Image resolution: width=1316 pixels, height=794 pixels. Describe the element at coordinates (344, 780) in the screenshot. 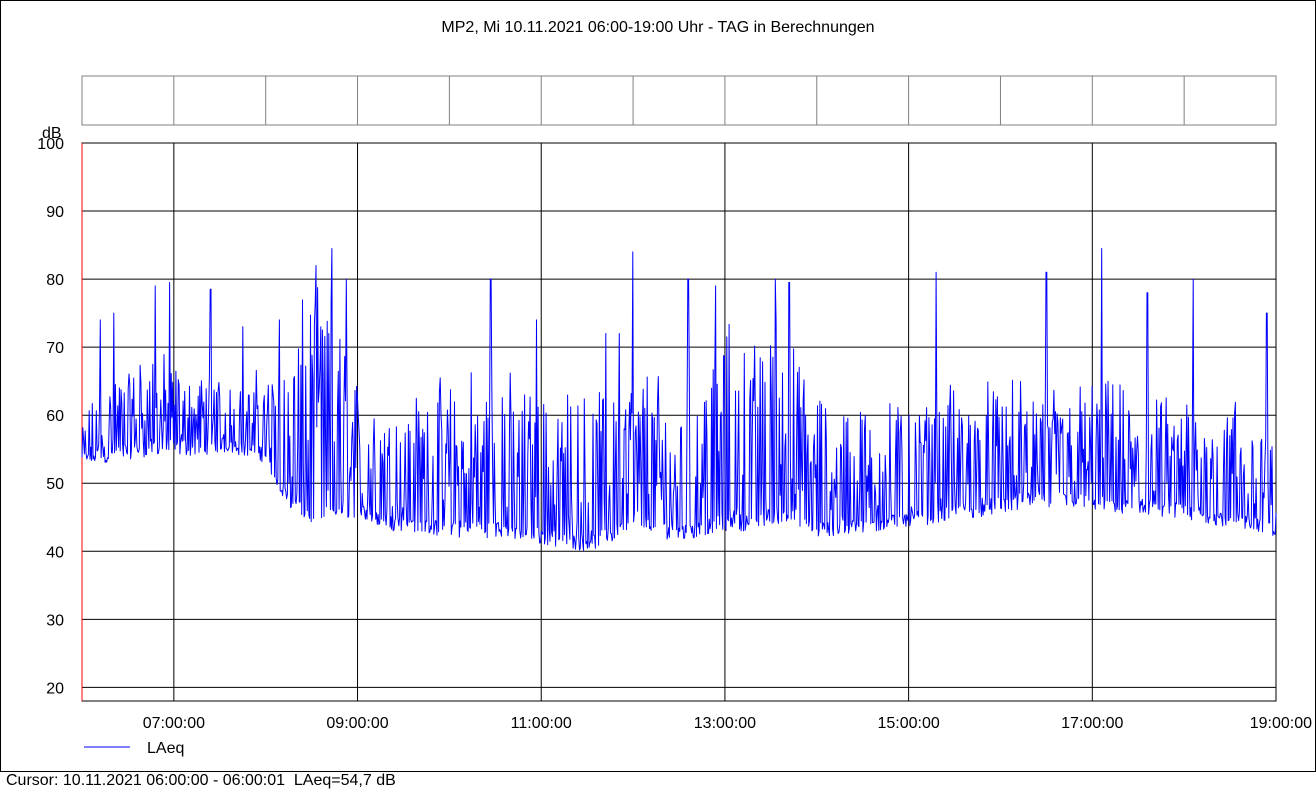

I see `cursor-value: LAeq=54,7 dB` at that location.